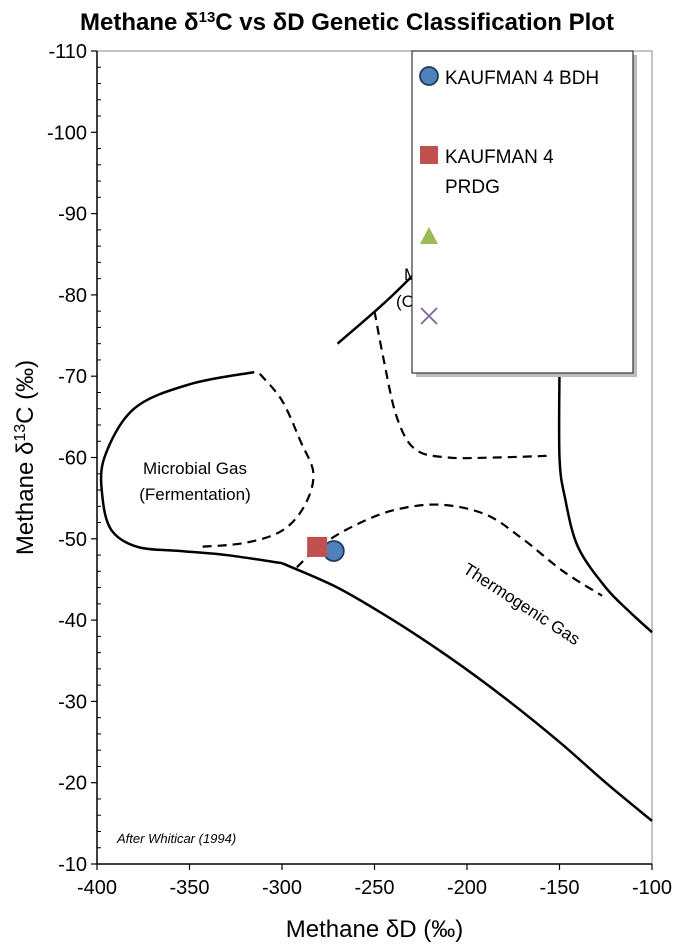 This screenshot has height=945, width=695. Describe the element at coordinates (559, 888) in the screenshot. I see `x-tick-label: -150` at that location.